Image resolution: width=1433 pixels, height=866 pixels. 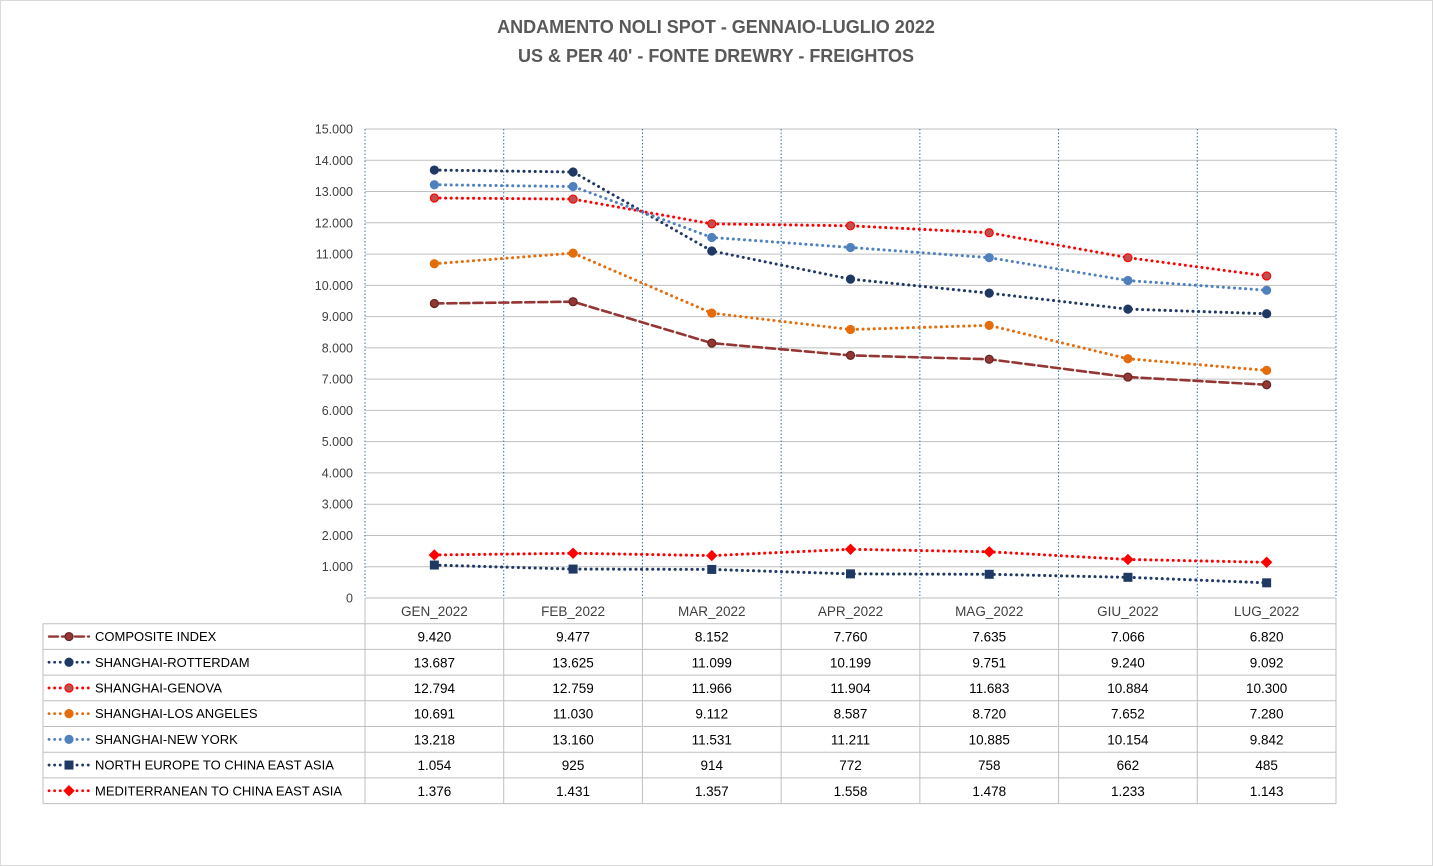 What do you see at coordinates (214, 765) in the screenshot?
I see `legend-series-name: NORTH EUROPE TO CHINA EAST ASIA` at bounding box center [214, 765].